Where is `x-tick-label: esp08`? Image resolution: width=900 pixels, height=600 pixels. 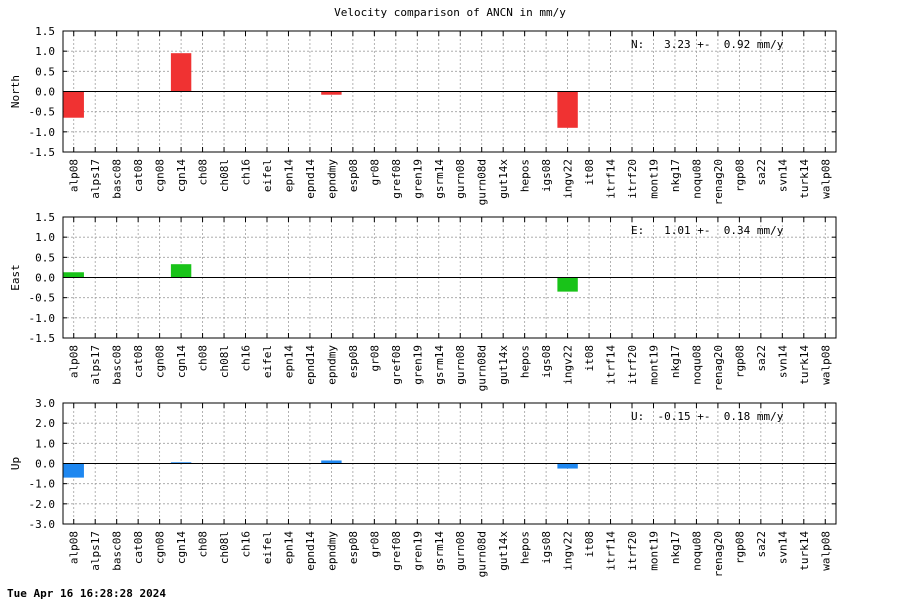
x-tick-label: esp08 is located at coordinates (353, 547).